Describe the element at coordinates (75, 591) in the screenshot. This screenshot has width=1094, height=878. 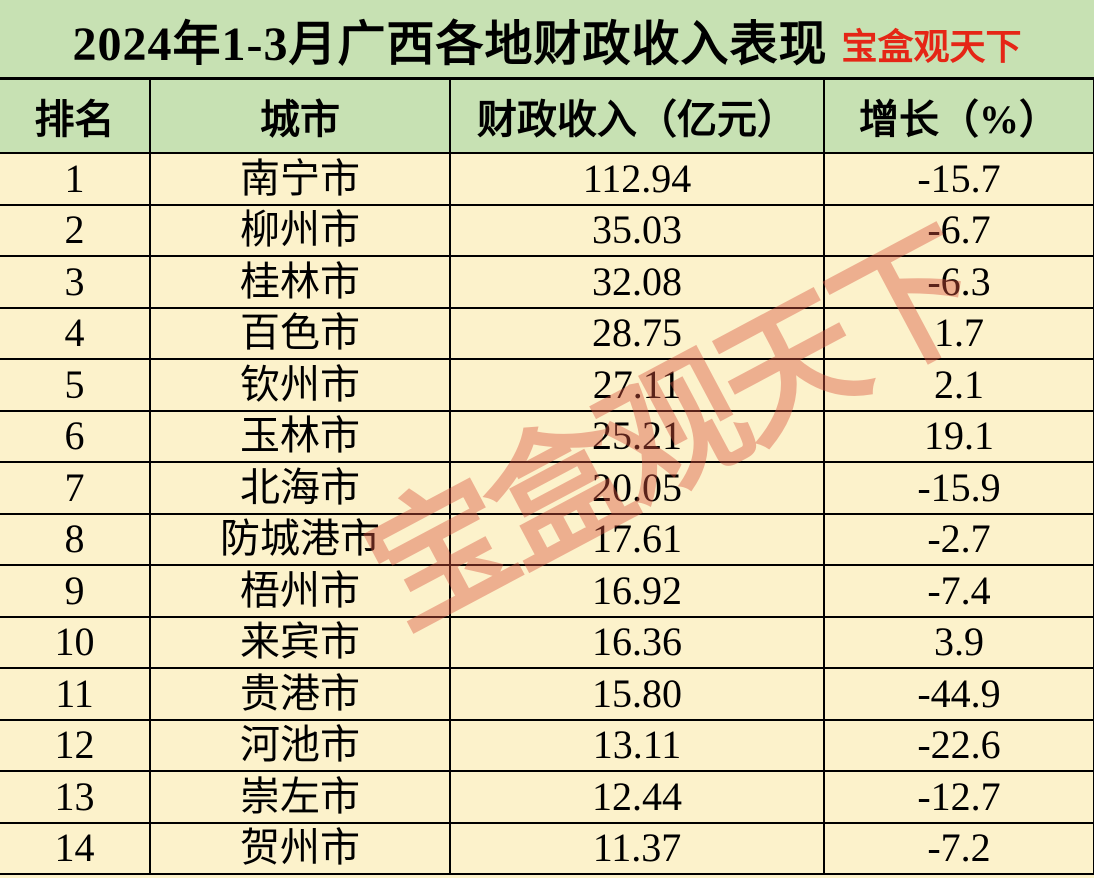
I see `rank-cell: 9` at that location.